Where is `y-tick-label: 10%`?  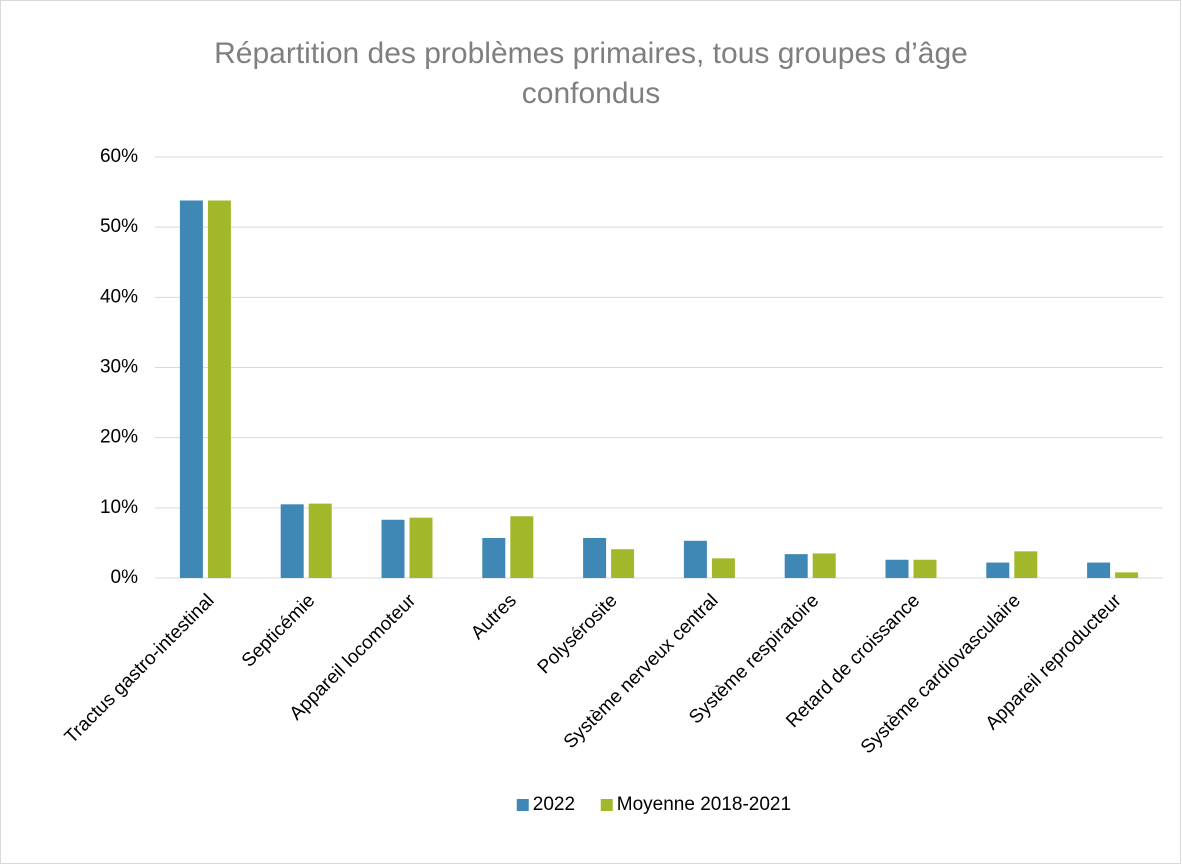 y-tick-label: 10% is located at coordinates (119, 507).